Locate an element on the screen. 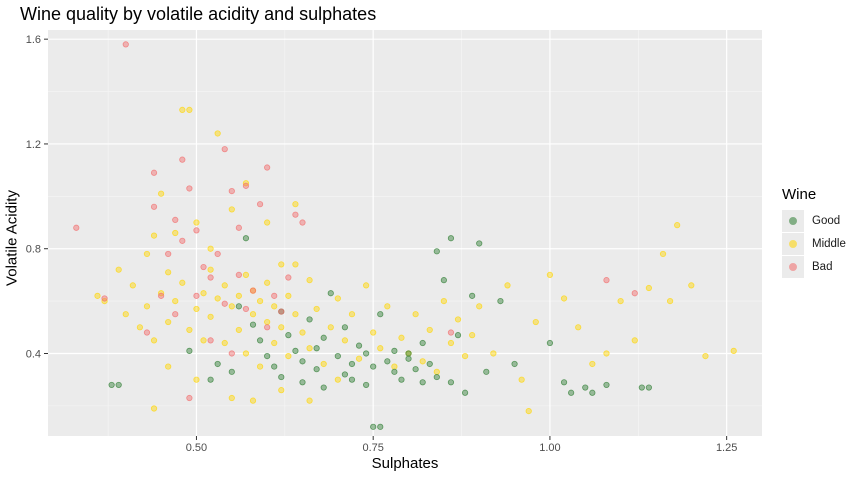 The height and width of the screenshot is (480, 864). legend-swatch-good is located at coordinates (793, 220).